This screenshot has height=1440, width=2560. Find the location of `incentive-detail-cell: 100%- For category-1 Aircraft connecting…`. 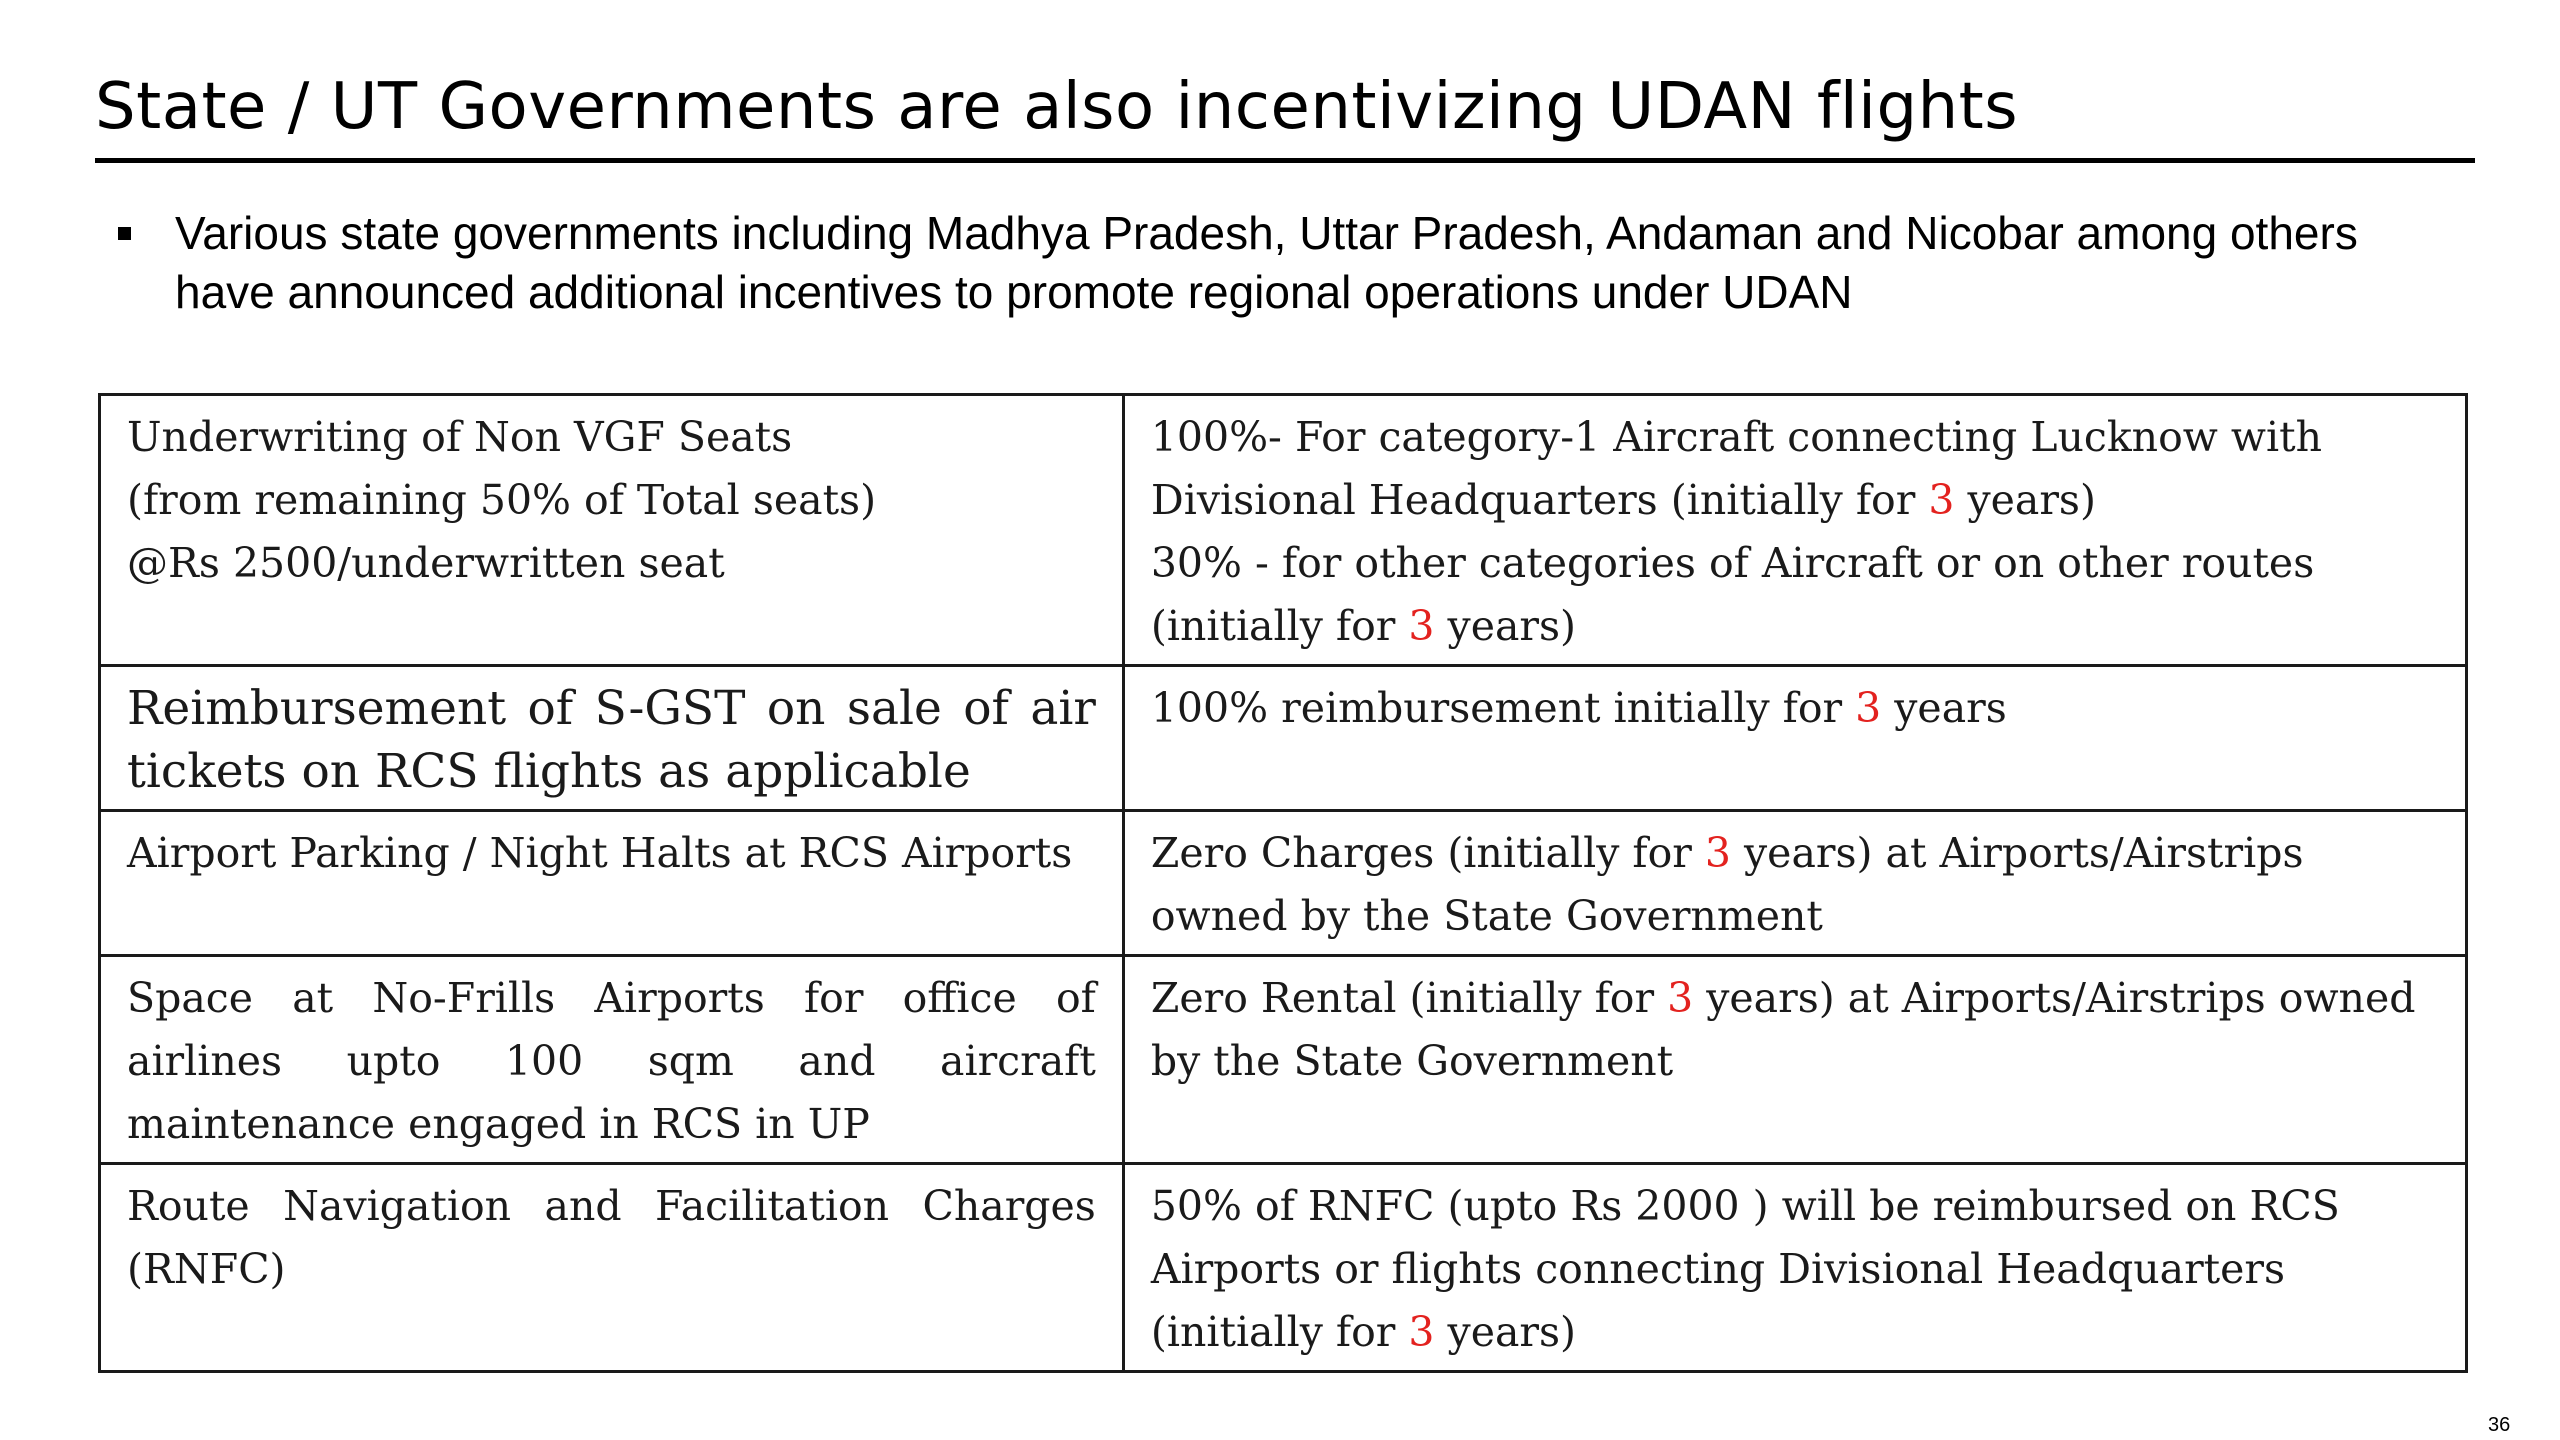

incentive-detail-cell: 100%- For category-1 Aircraft connecting… is located at coordinates (1795, 530).